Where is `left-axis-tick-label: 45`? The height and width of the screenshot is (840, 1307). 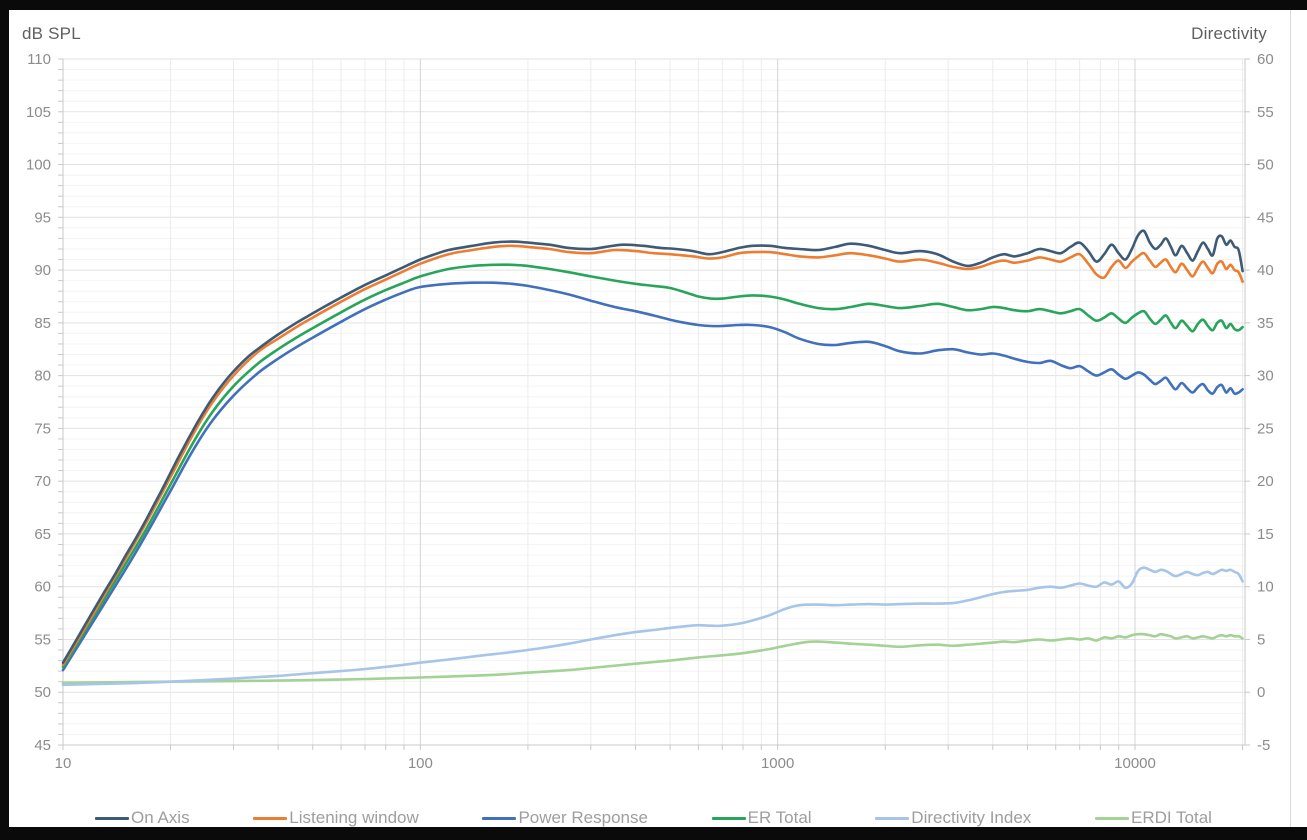 left-axis-tick-label: 45 is located at coordinates (42, 745).